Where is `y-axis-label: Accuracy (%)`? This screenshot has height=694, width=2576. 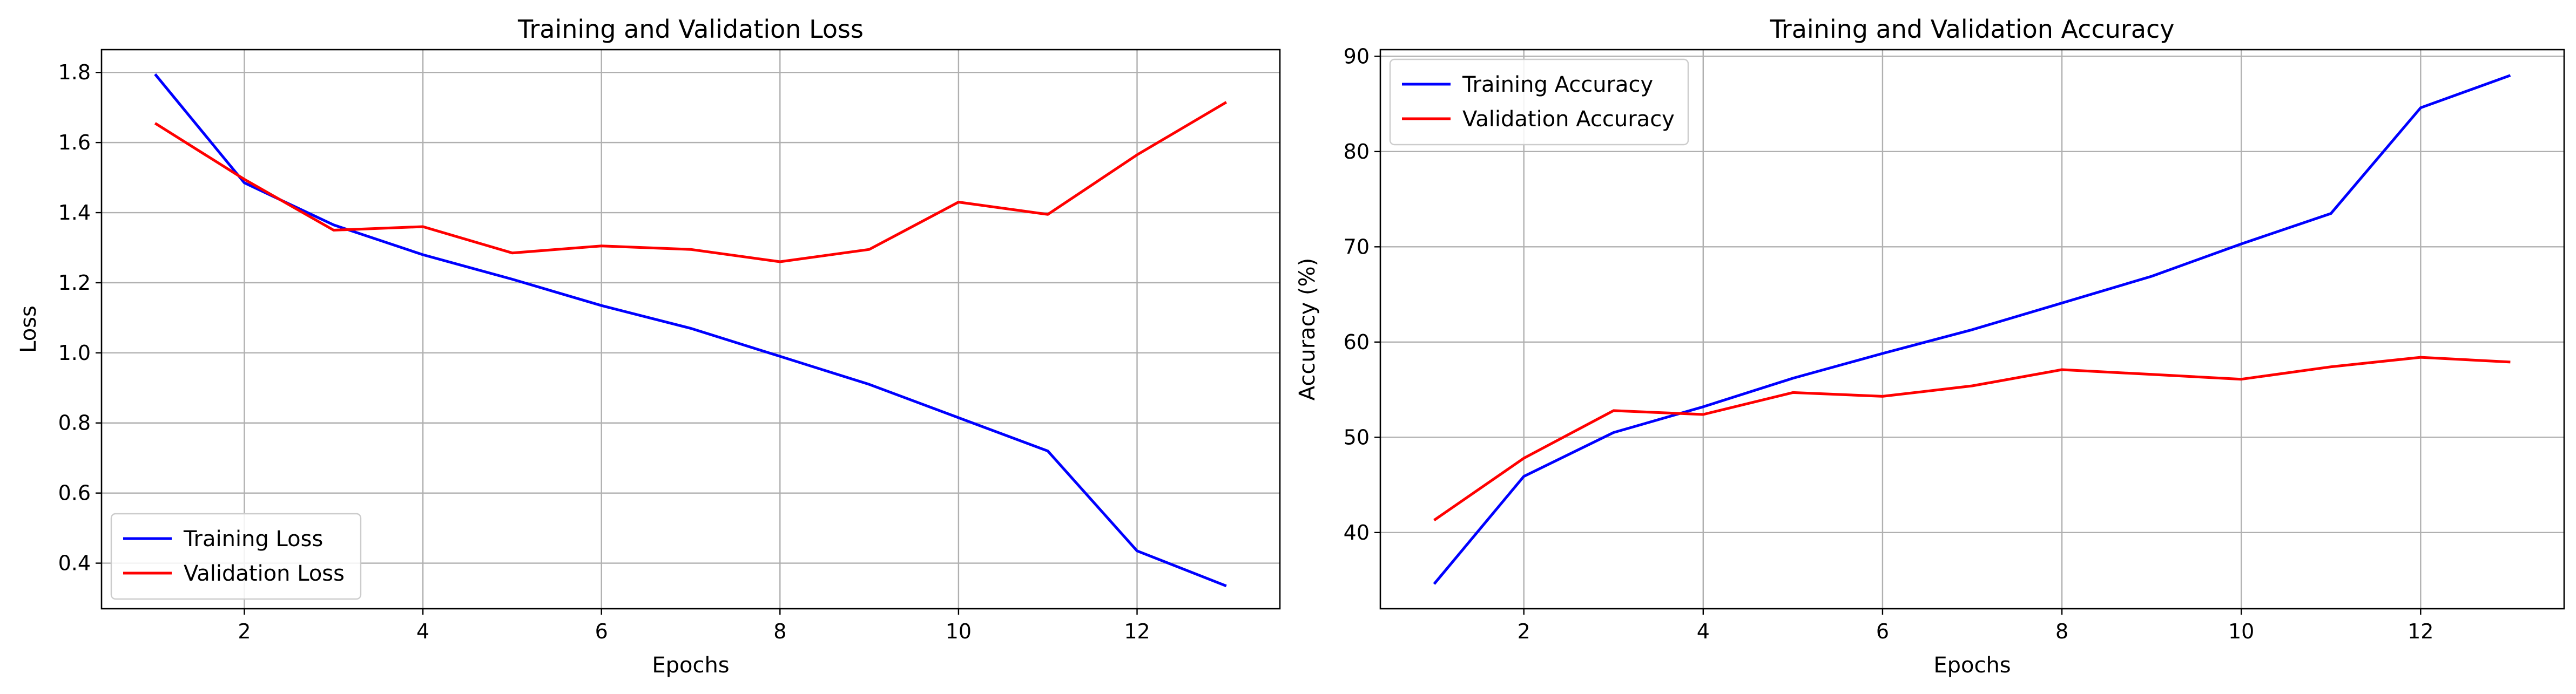 y-axis-label: Accuracy (%) is located at coordinates (1307, 330).